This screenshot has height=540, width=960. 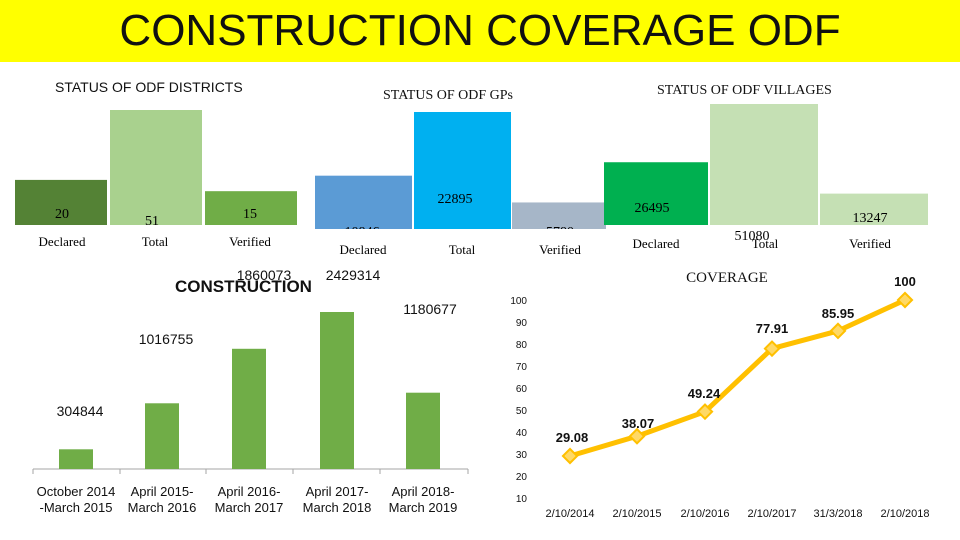 I want to click on coverage-value-label: 29.08, so click(x=572, y=437).